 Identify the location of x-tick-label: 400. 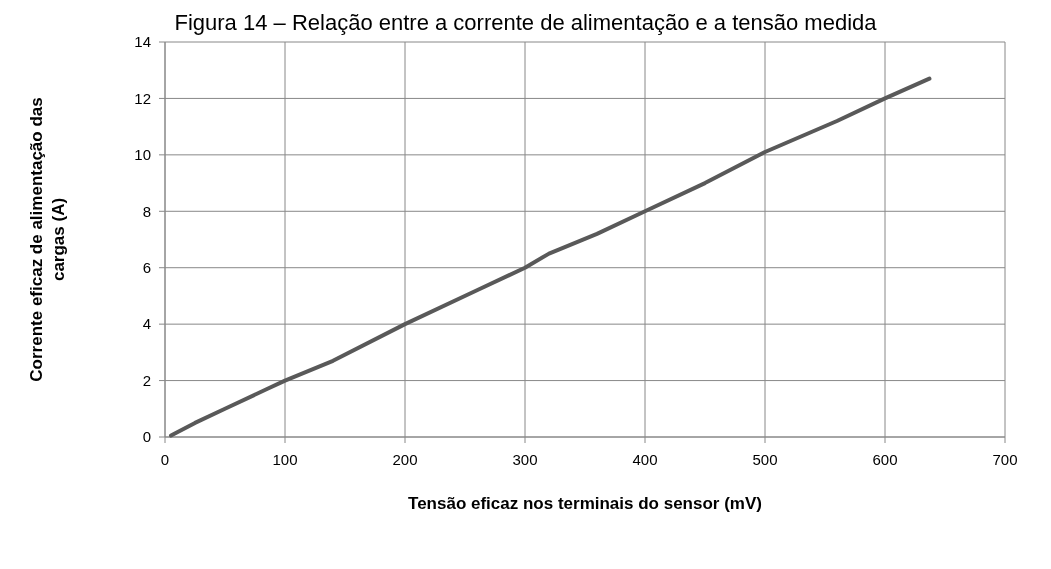
(645, 459).